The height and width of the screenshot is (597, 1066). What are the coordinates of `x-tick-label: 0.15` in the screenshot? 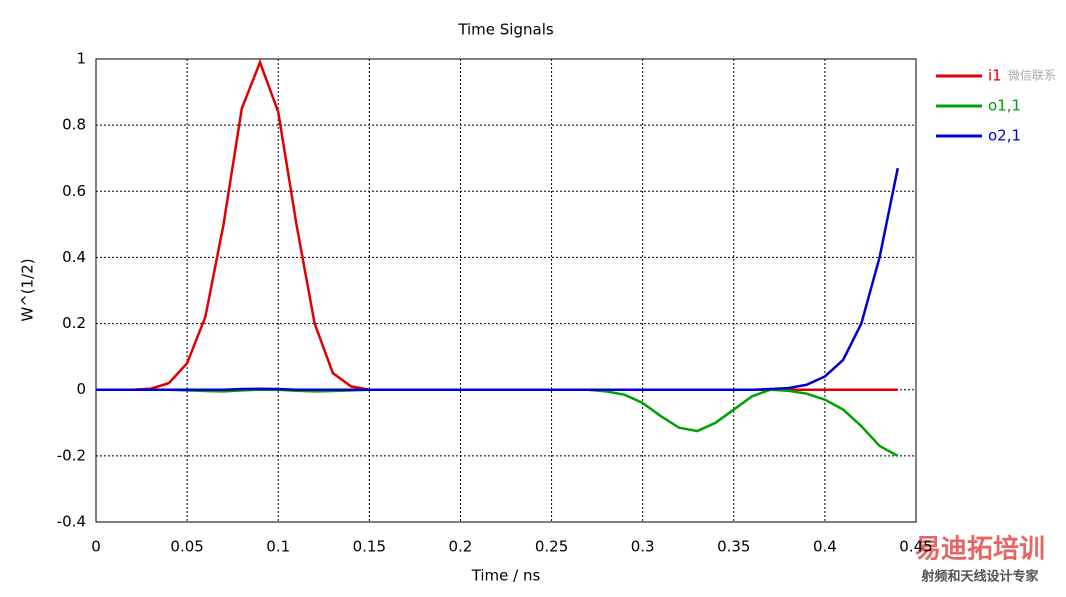 It's located at (369, 547).